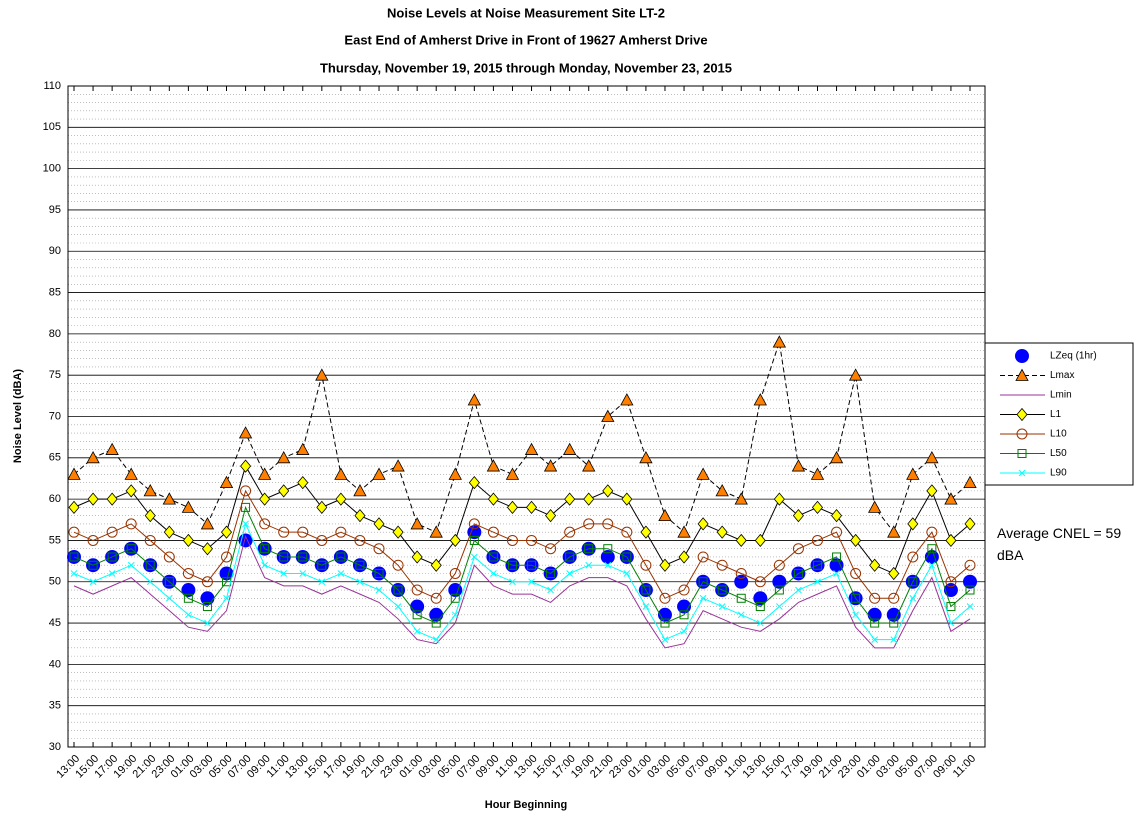 The height and width of the screenshot is (818, 1142). Describe the element at coordinates (1061, 395) in the screenshot. I see `legend-label: Lmin` at that location.